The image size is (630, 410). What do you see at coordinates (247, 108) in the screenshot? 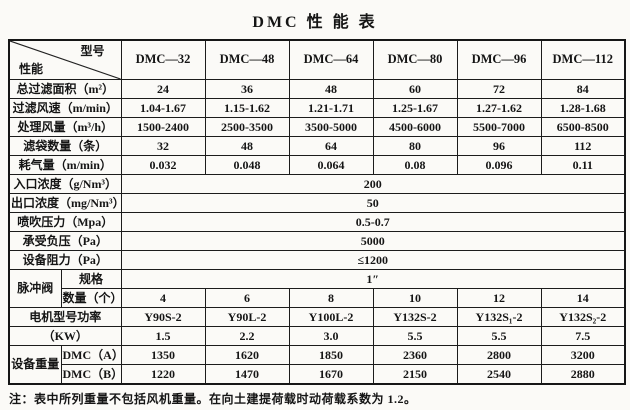
I see `table-cell: 1.15-1.62` at bounding box center [247, 108].